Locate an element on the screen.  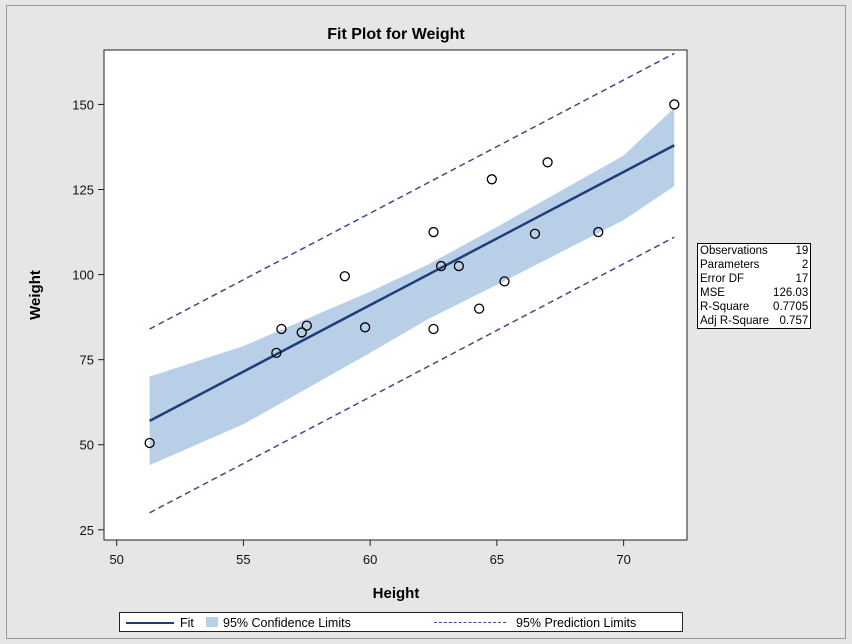
stat-row: Adj R-Square 0.757 is located at coordinates (754, 321).